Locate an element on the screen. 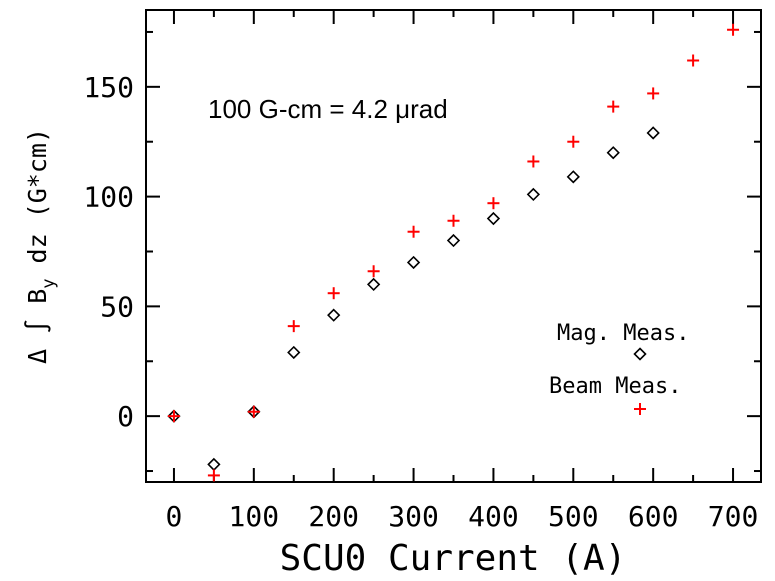  x-tick-label: 400 is located at coordinates (493, 516).